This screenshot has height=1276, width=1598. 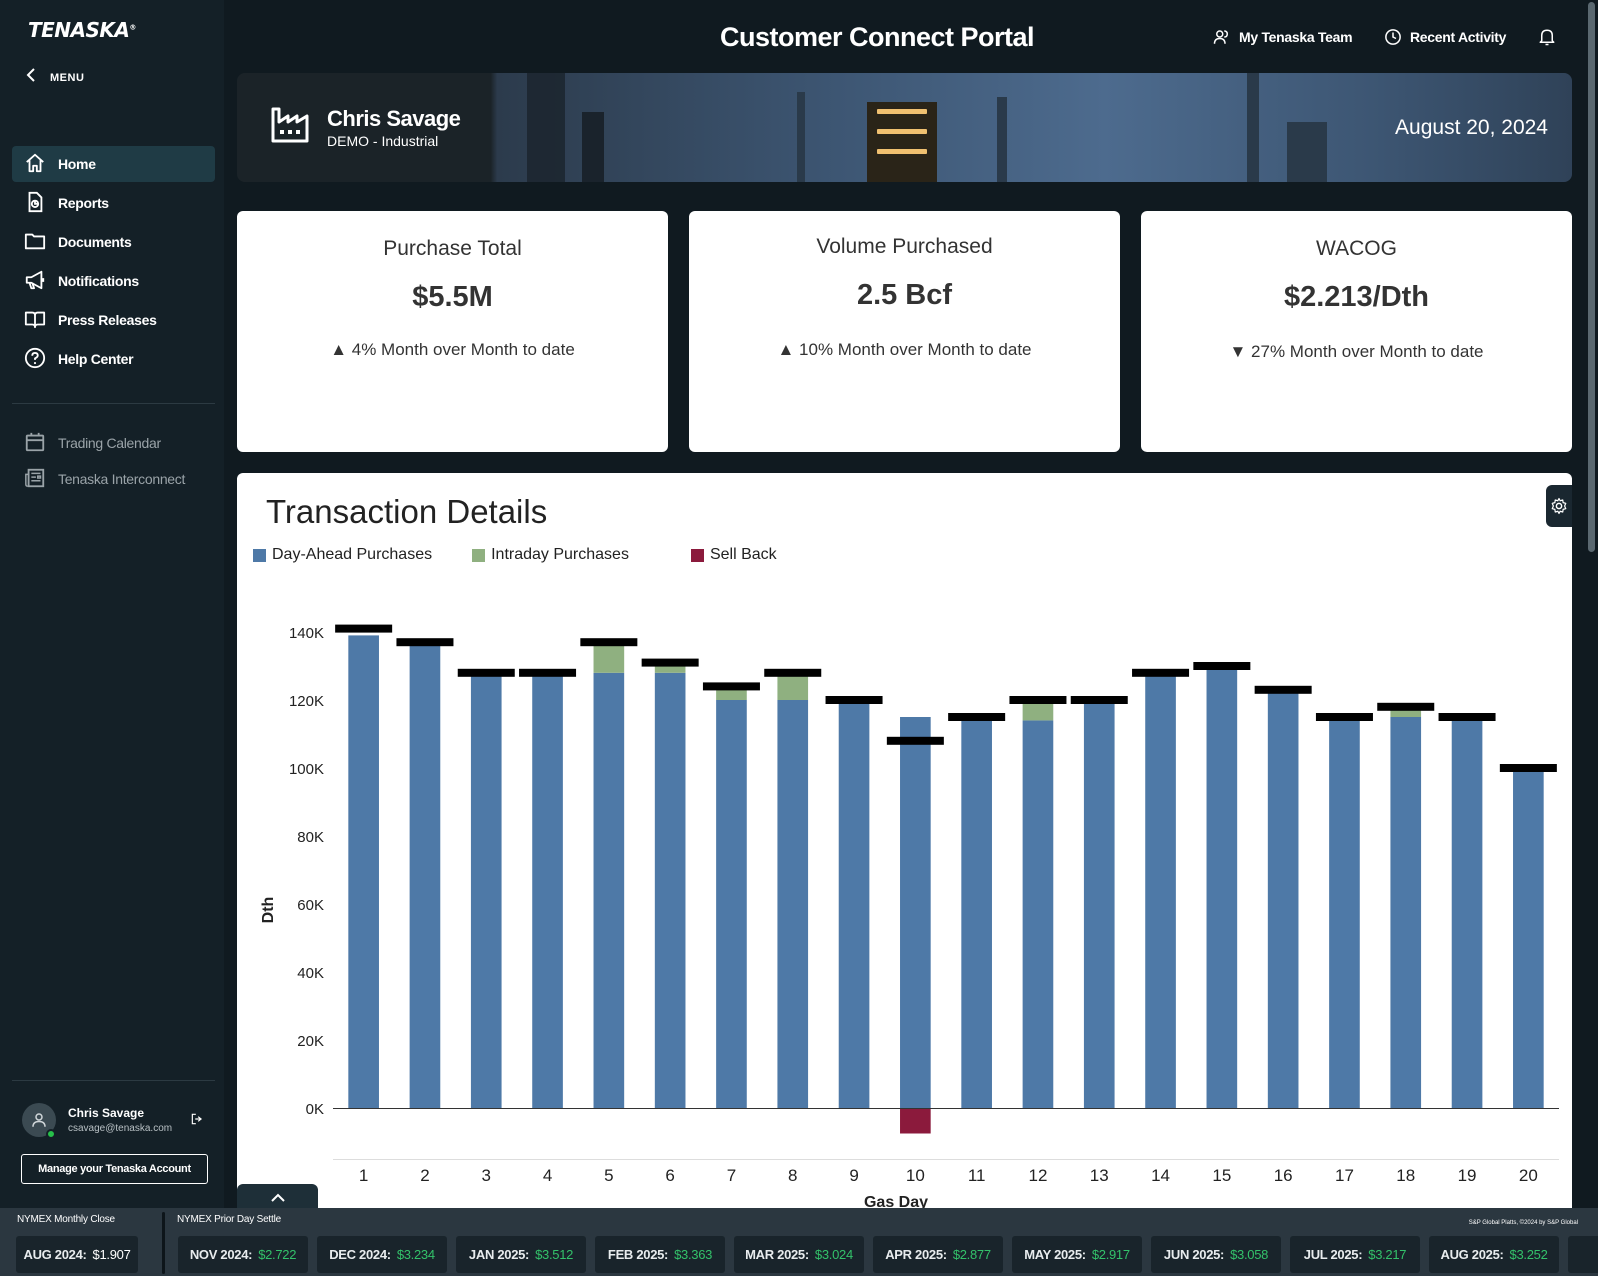 I want to click on settle-box: SE, so click(x=1583, y=1254).